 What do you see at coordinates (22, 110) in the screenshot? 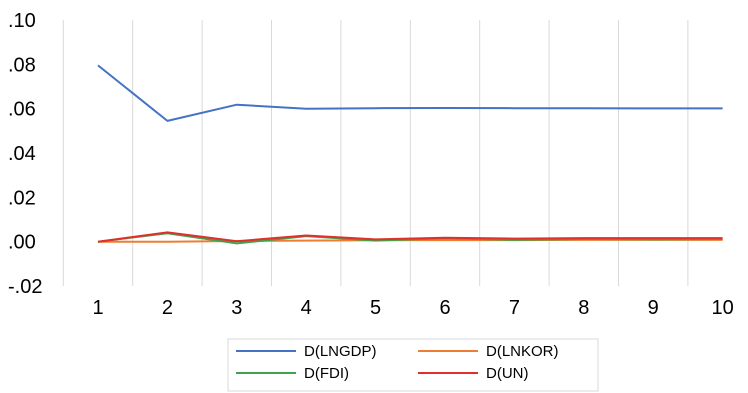
I see `y-tick-label: .06` at bounding box center [22, 110].